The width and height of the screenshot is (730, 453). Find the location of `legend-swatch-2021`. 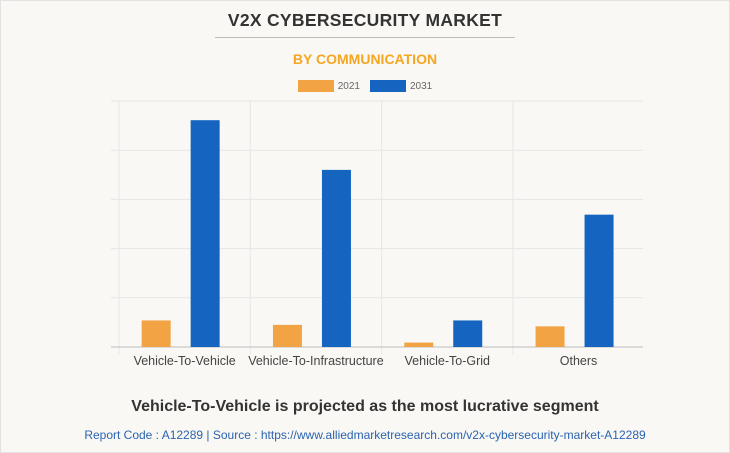

legend-swatch-2021 is located at coordinates (315, 86).